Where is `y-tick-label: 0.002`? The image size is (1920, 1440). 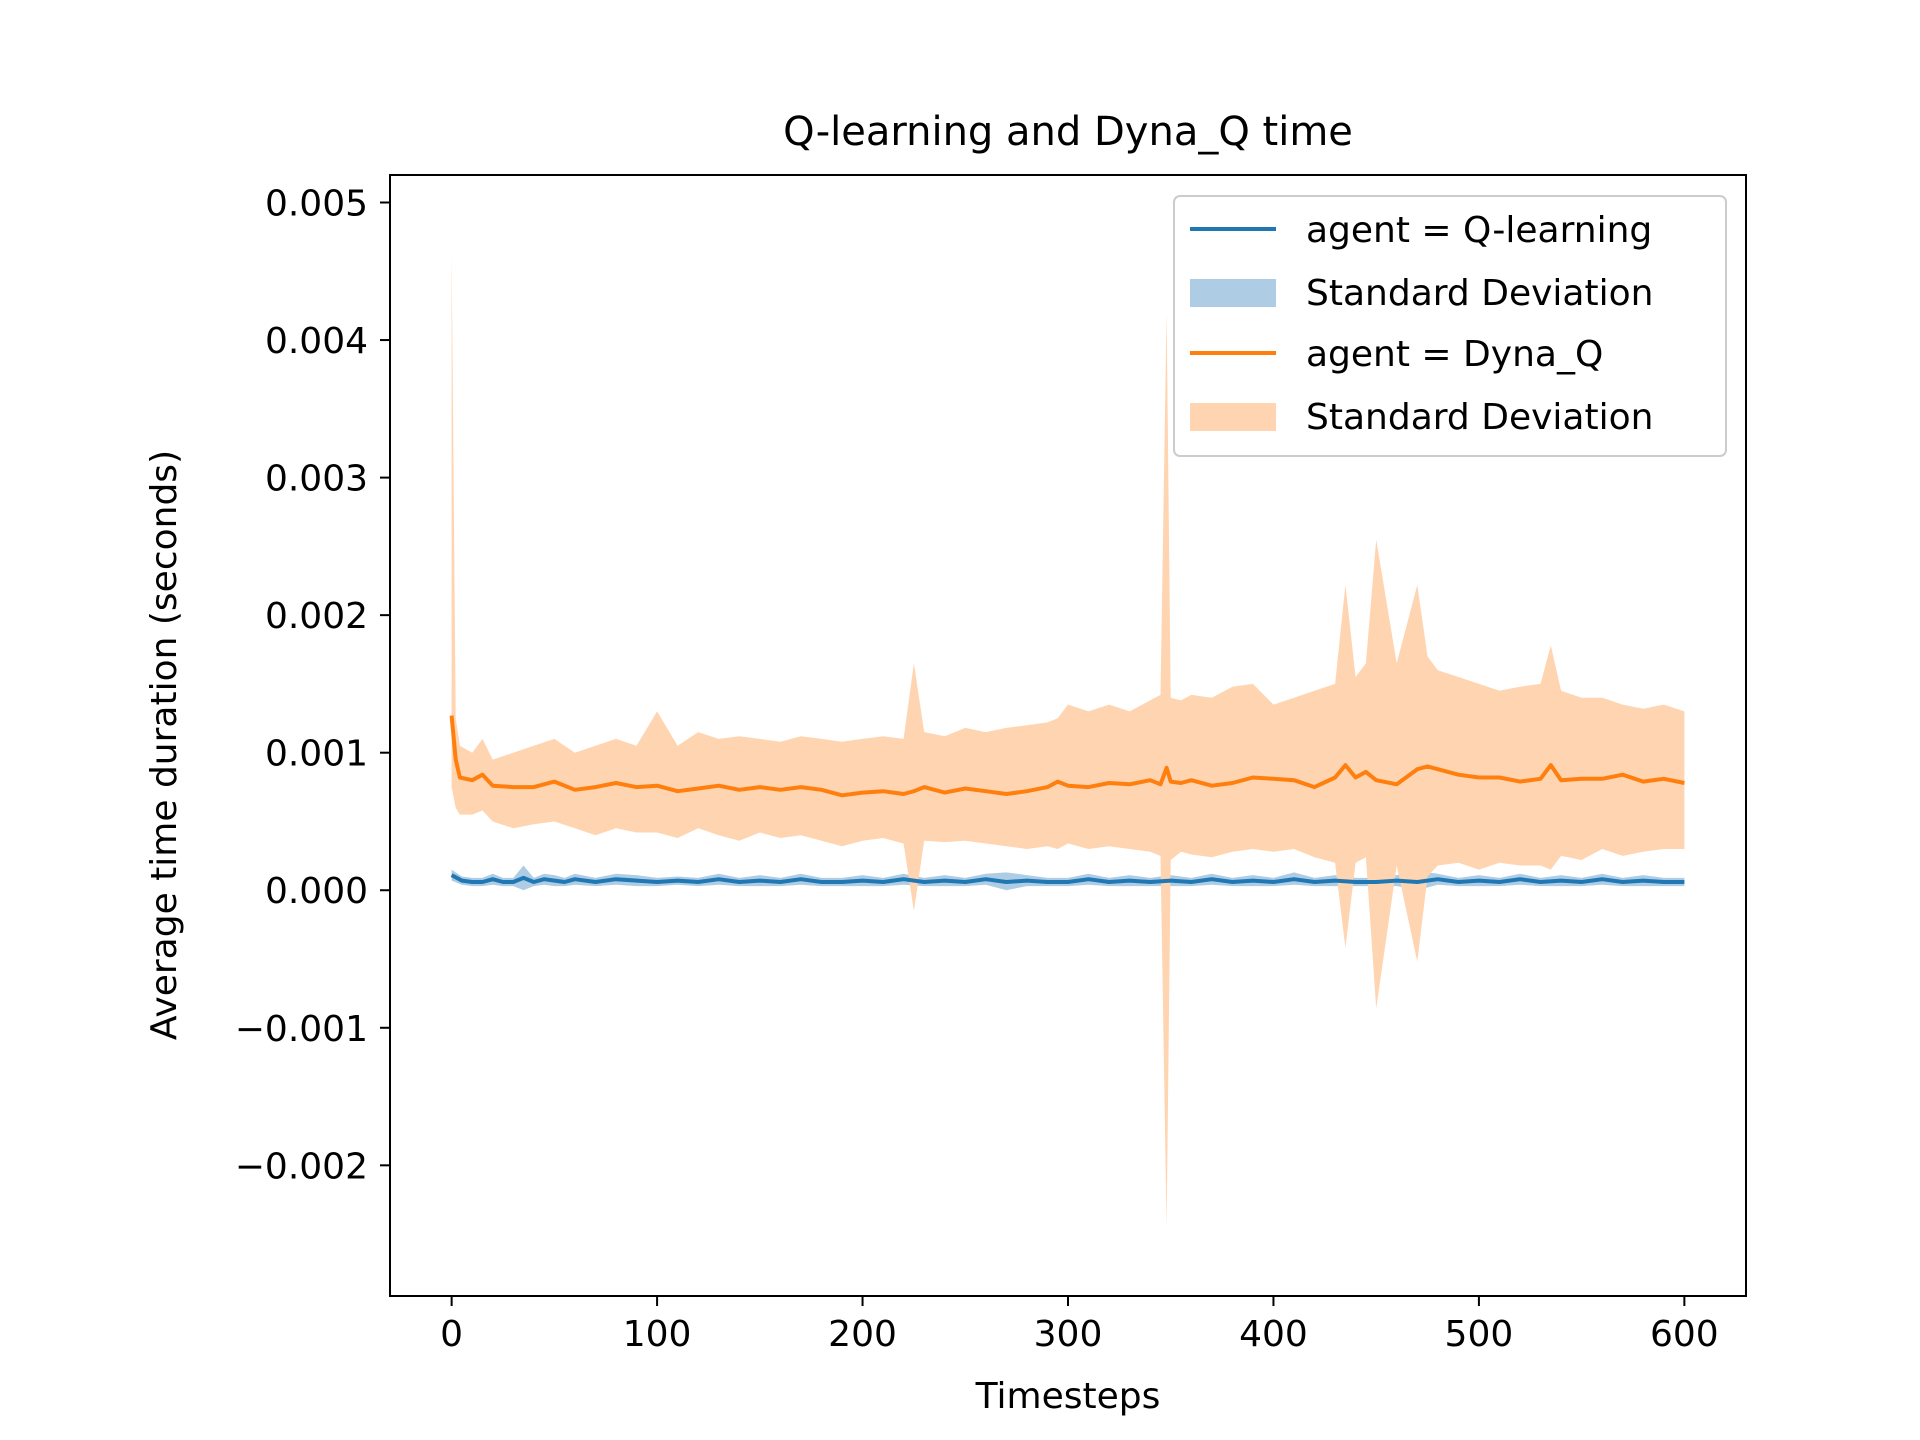 y-tick-label: 0.002 is located at coordinates (316, 616).